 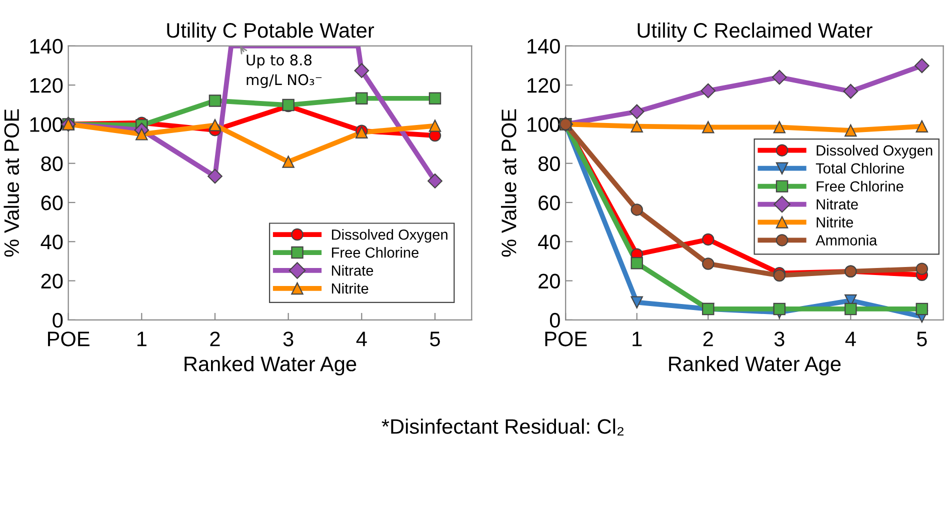 I want to click on legend-label: Total Chlorine, so click(x=860, y=168).